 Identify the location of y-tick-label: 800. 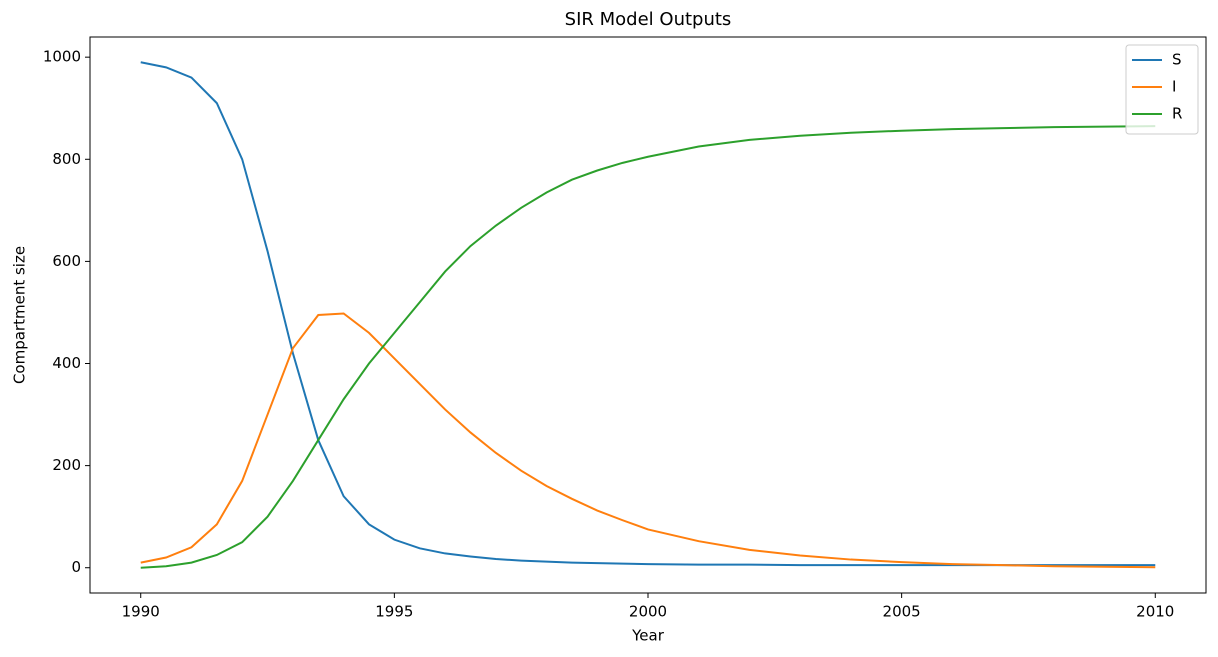
(66, 159).